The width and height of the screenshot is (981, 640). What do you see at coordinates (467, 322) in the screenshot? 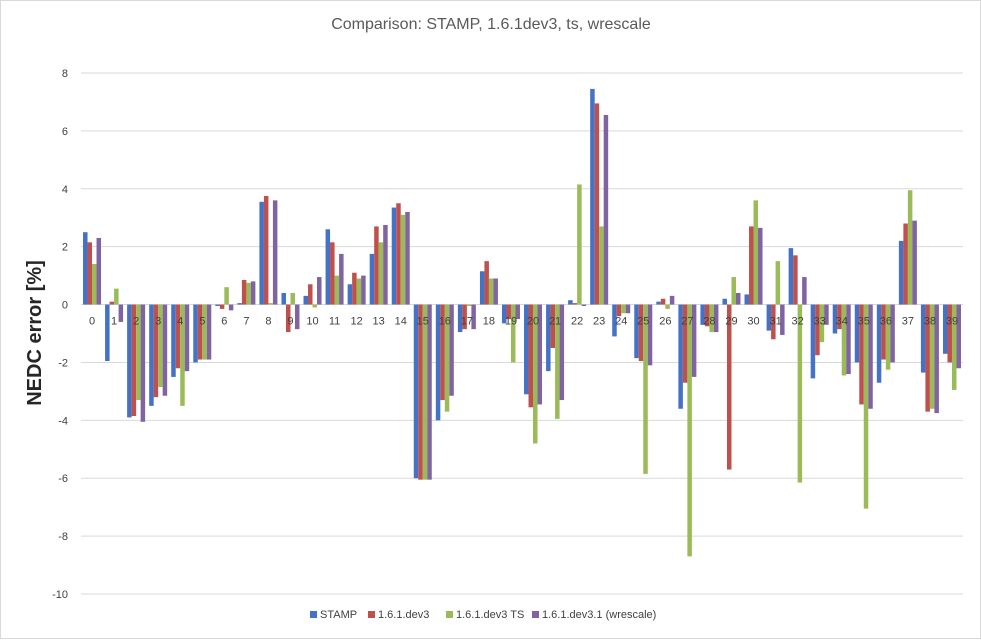
I see `x-tick-label: 17` at bounding box center [467, 322].